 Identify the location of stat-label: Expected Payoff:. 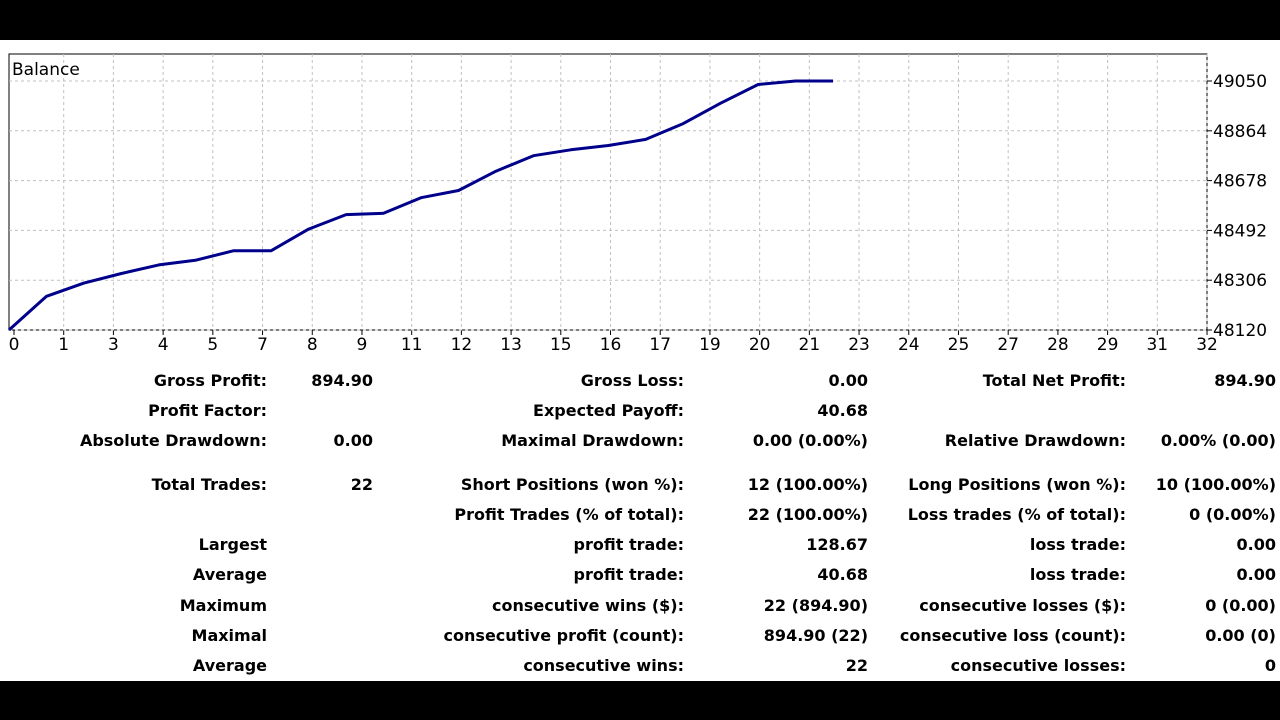
(608, 410).